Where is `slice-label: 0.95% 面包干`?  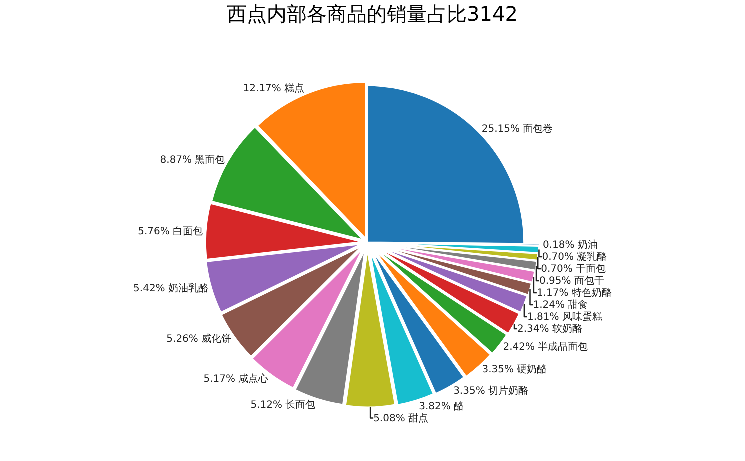
slice-label: 0.95% 面包干 is located at coordinates (571, 281).